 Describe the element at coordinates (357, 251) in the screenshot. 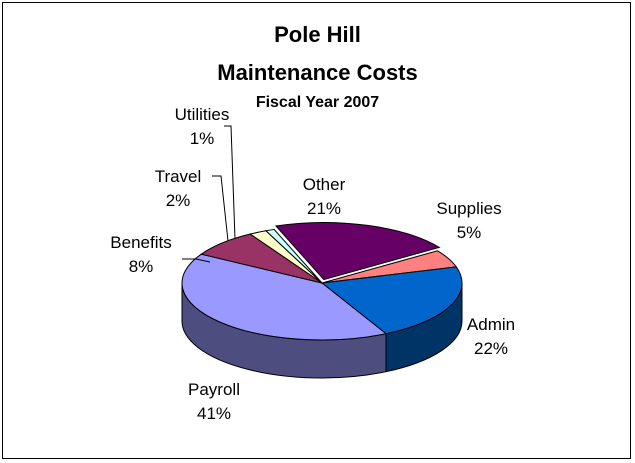

I see `pie-slice-other` at that location.